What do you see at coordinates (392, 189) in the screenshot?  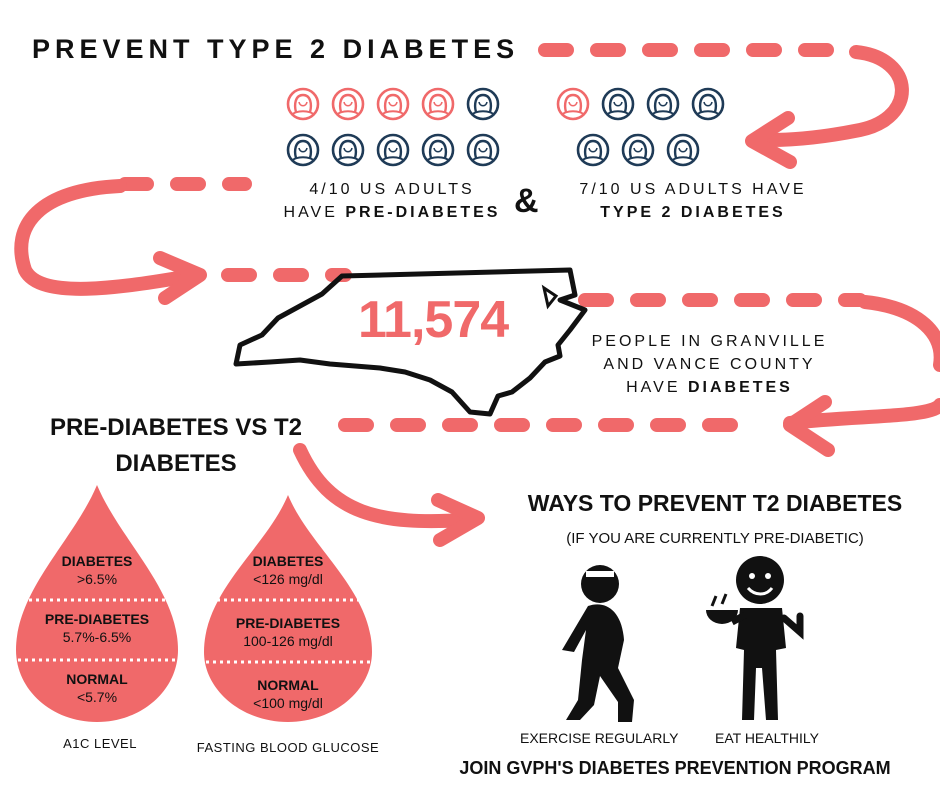 I see `prediabetes-stat-line1: 4/10 US ADULTS` at bounding box center [392, 189].